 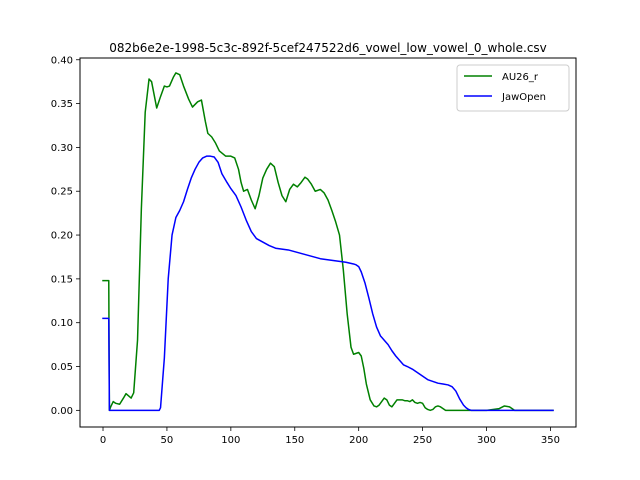 What do you see at coordinates (550, 440) in the screenshot?
I see `x-tick-label: 350` at bounding box center [550, 440].